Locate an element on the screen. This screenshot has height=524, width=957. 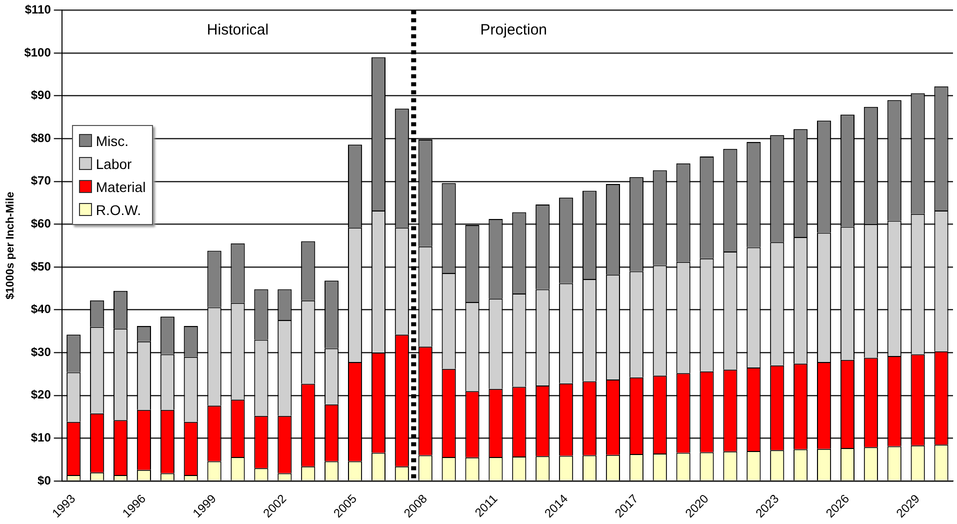
legend-label: Material is located at coordinates (121, 186).